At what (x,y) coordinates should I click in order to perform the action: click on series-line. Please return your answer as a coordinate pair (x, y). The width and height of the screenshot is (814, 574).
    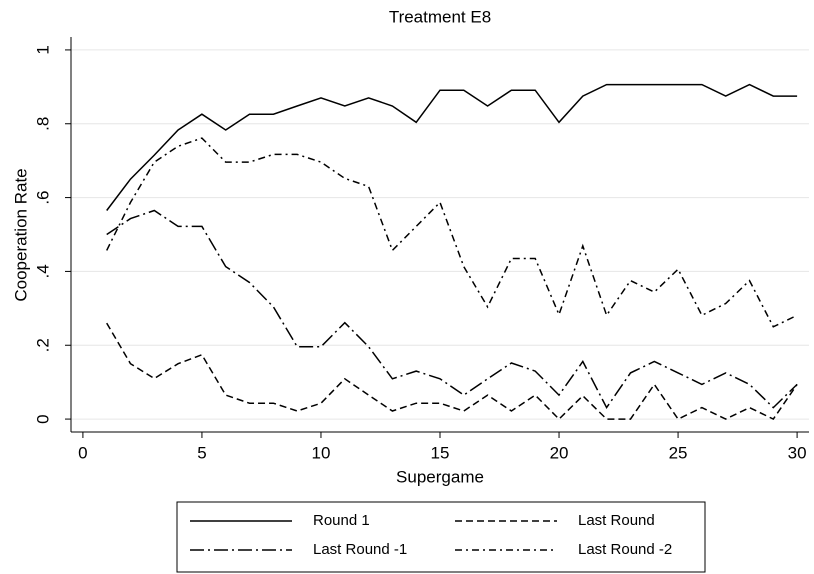
    Looking at the image, I should click on (452, 371).